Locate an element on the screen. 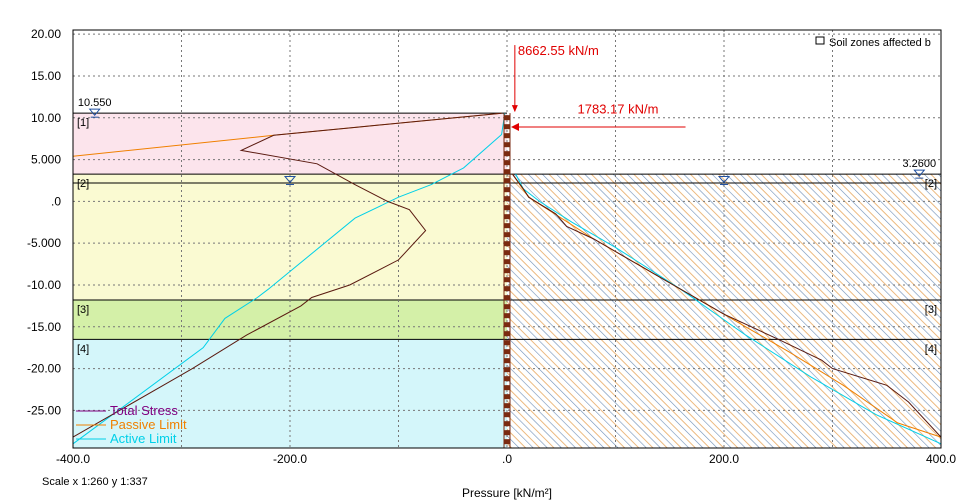 The height and width of the screenshot is (502, 972). y-tick-label: 15.00 is located at coordinates (46, 76).